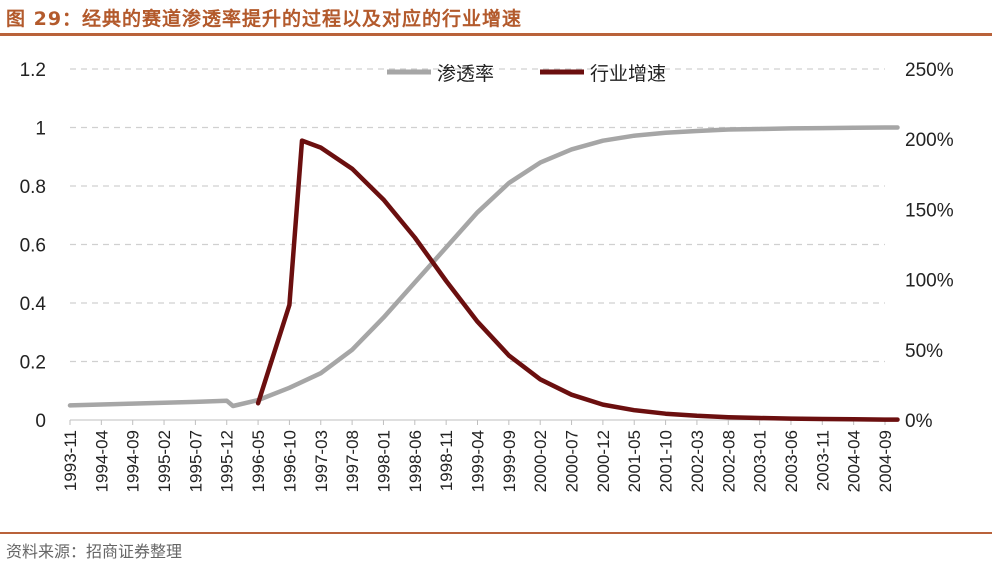 This screenshot has width=992, height=563. Describe the element at coordinates (164, 461) in the screenshot. I see `x-tick-label: 1995-02` at that location.